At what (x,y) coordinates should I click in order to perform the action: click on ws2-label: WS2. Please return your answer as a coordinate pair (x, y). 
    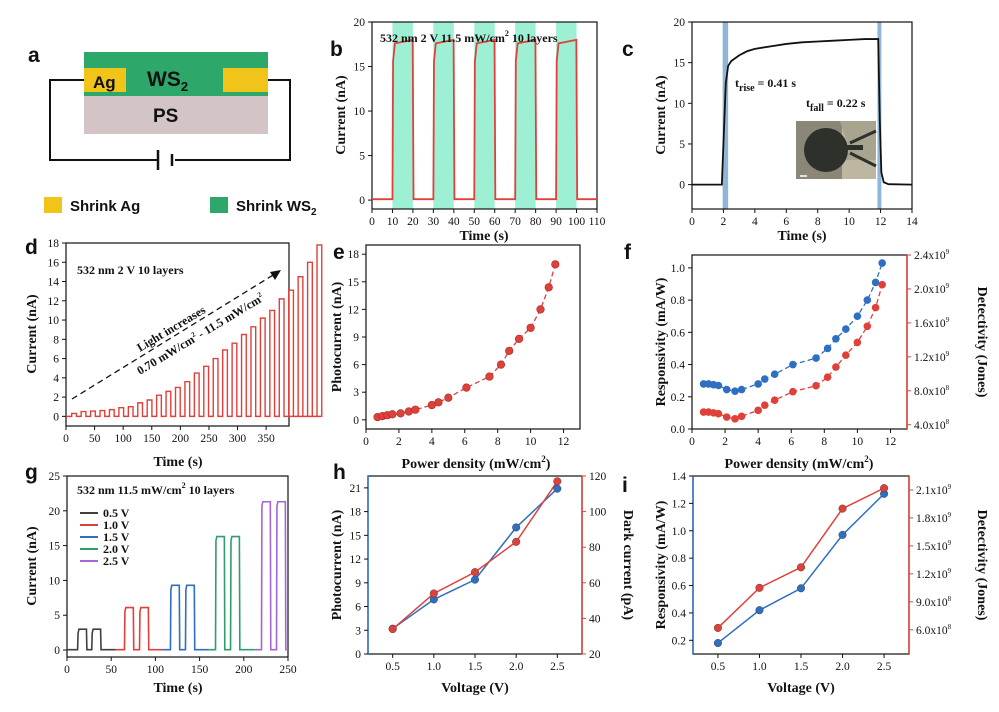
    Looking at the image, I should click on (167, 81).